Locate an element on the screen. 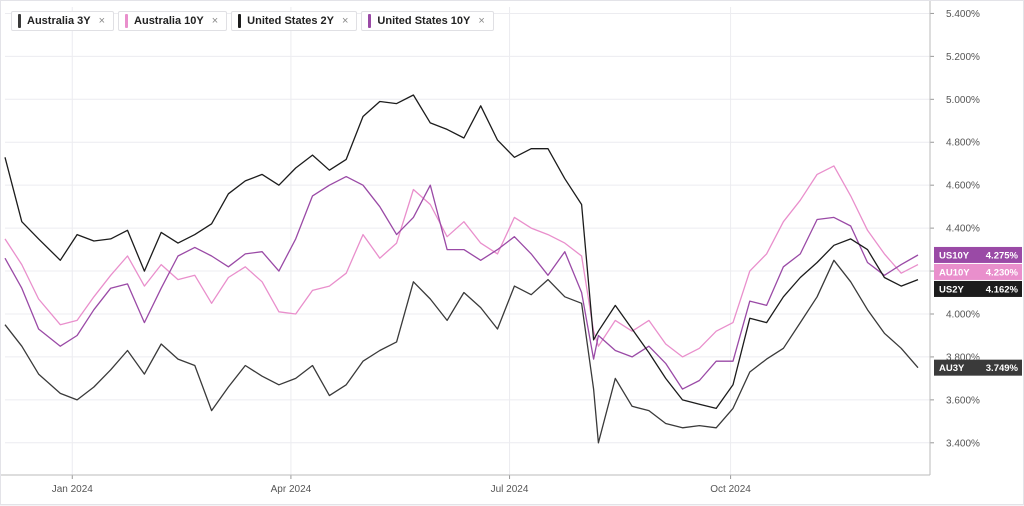  legend-item-united-states-10y: United States 10Y × is located at coordinates (427, 21).